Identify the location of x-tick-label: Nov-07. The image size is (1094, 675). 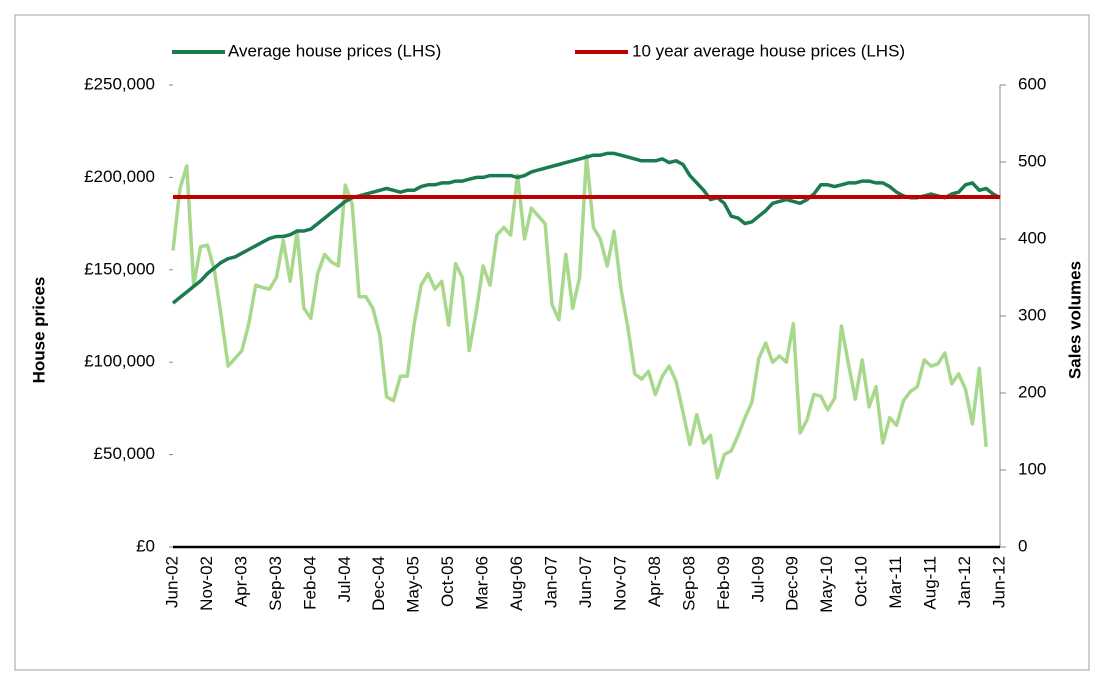
(619, 583).